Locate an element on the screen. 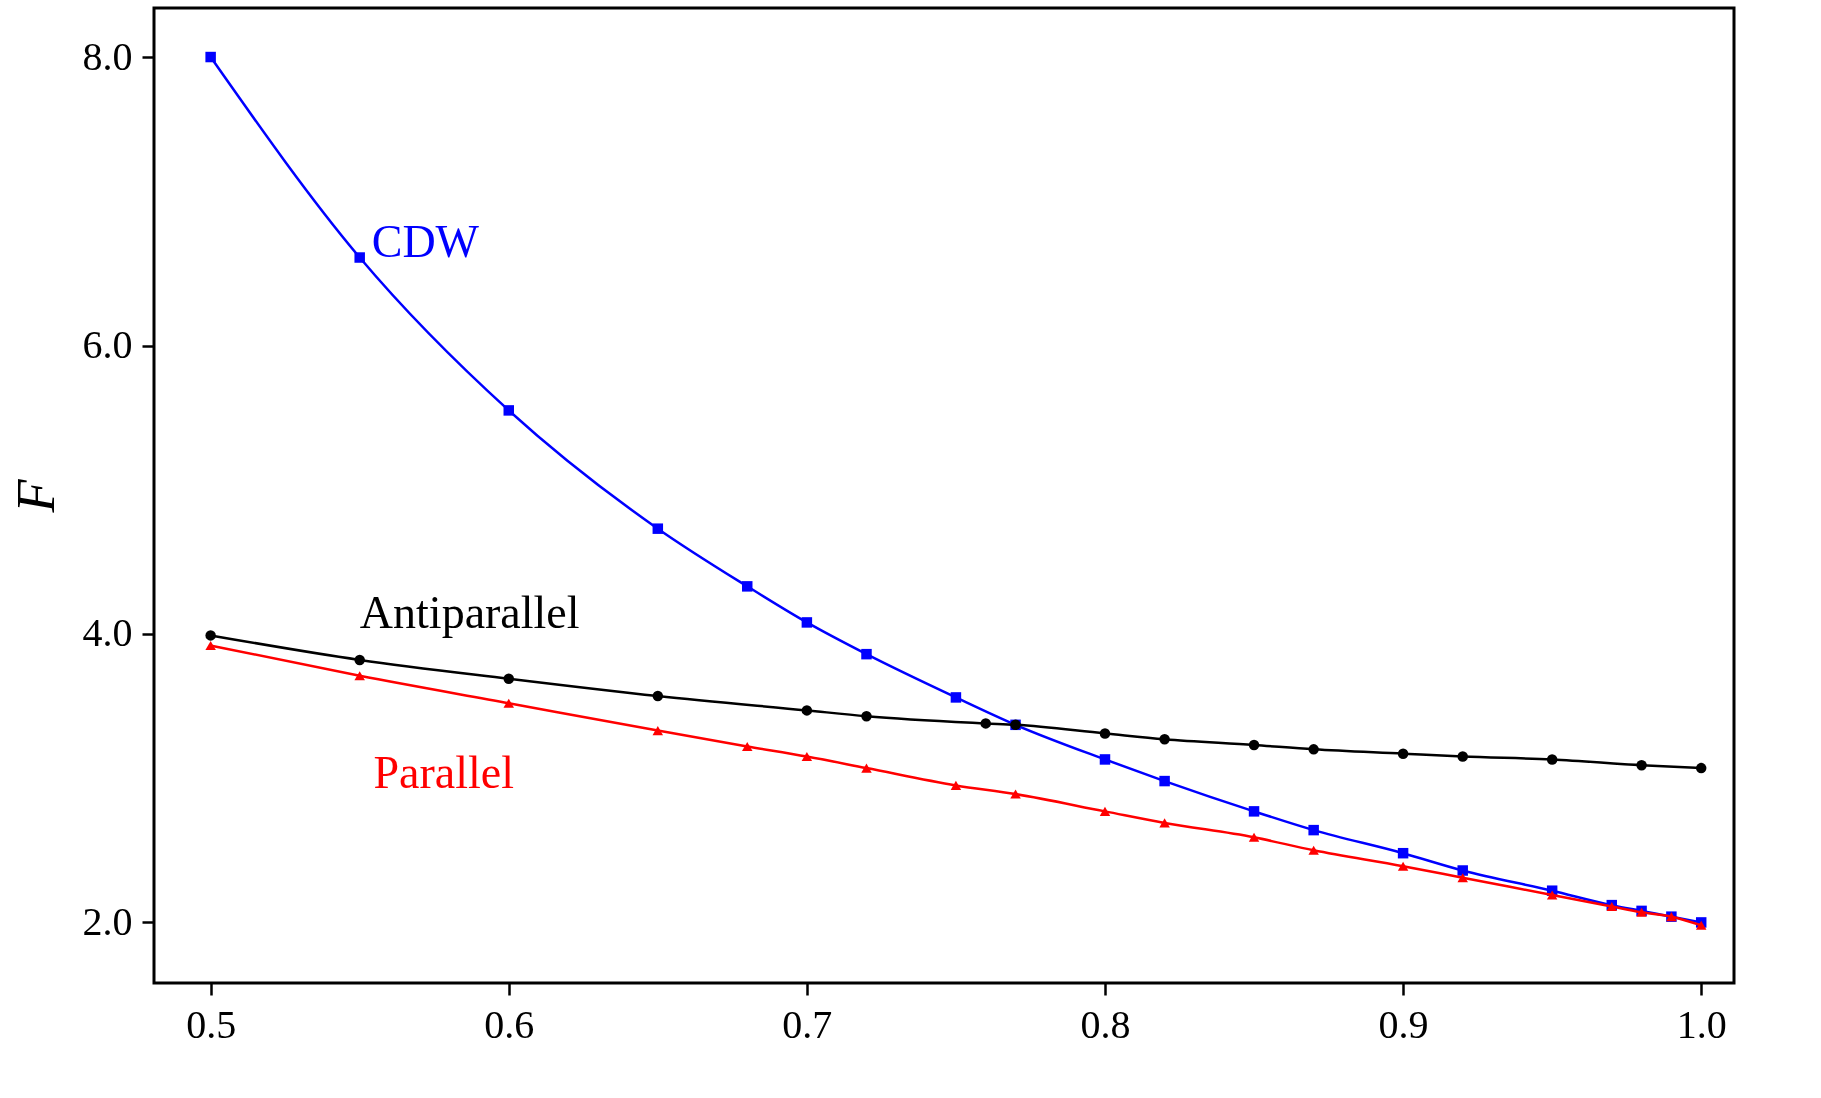  y-axis-title: F is located at coordinates (35, 496).